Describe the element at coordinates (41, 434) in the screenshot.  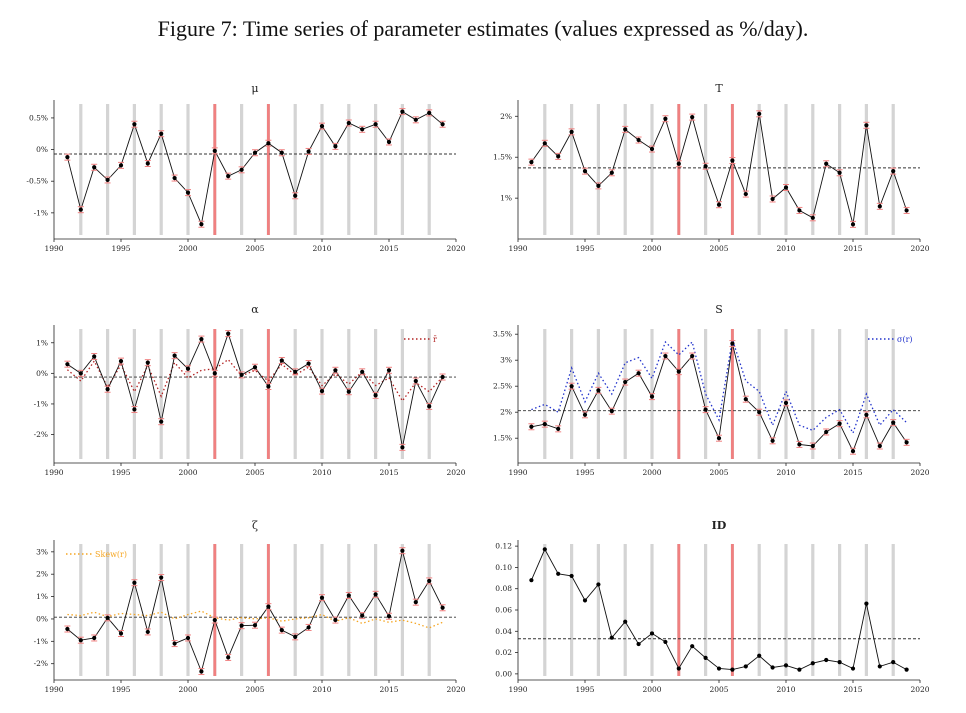
I see `y-tick-label: -2%` at that location.